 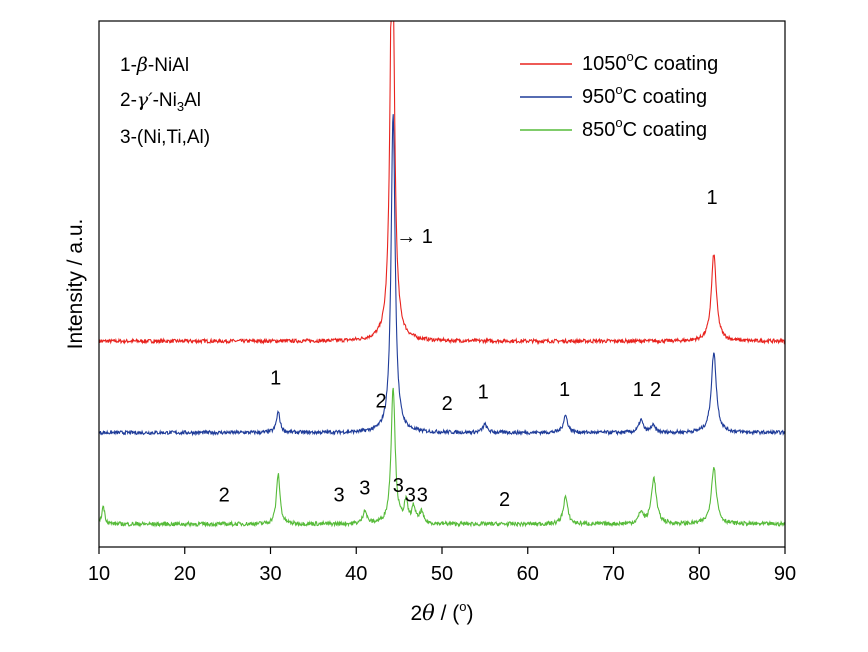 What do you see at coordinates (785, 574) in the screenshot?
I see `x-tick-label: 90` at bounding box center [785, 574].